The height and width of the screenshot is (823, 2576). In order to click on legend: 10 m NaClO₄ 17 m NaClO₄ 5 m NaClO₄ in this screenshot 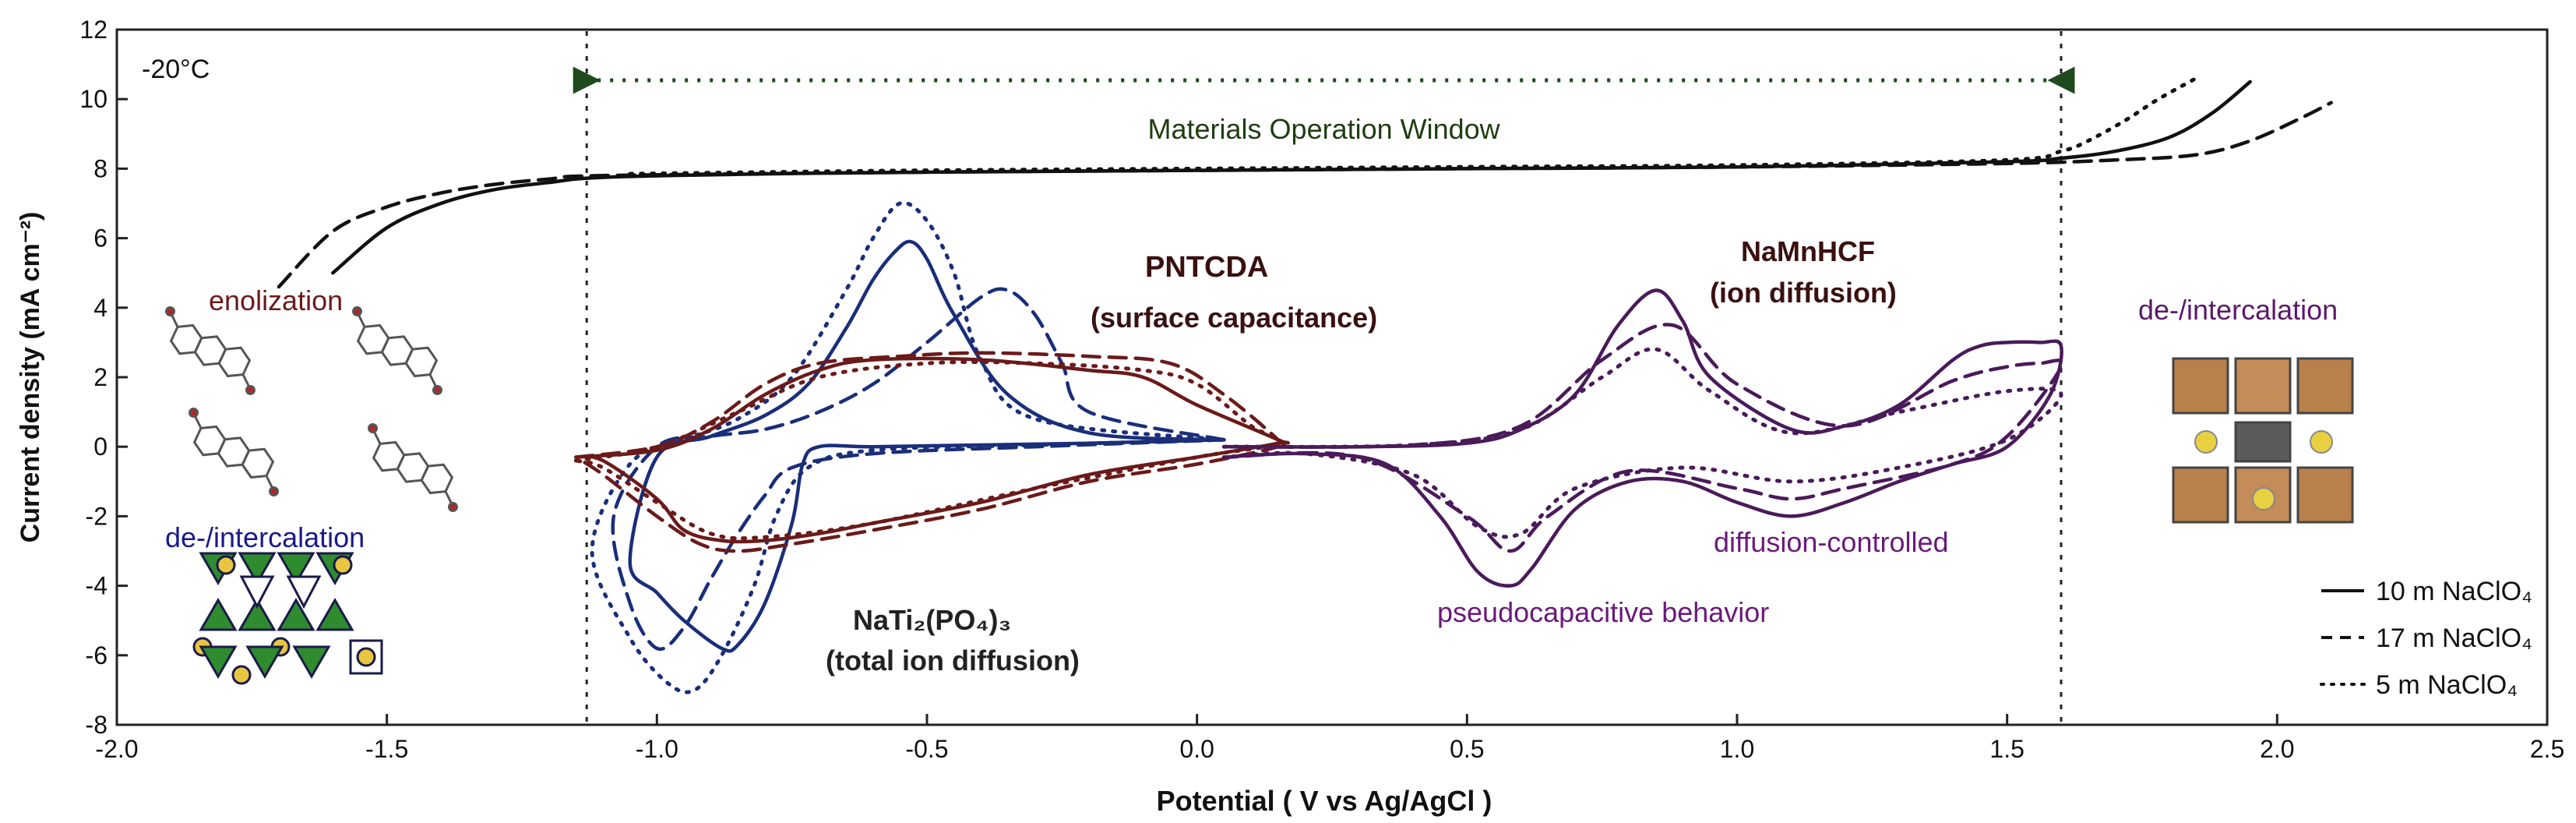, I will do `click(2426, 638)`.